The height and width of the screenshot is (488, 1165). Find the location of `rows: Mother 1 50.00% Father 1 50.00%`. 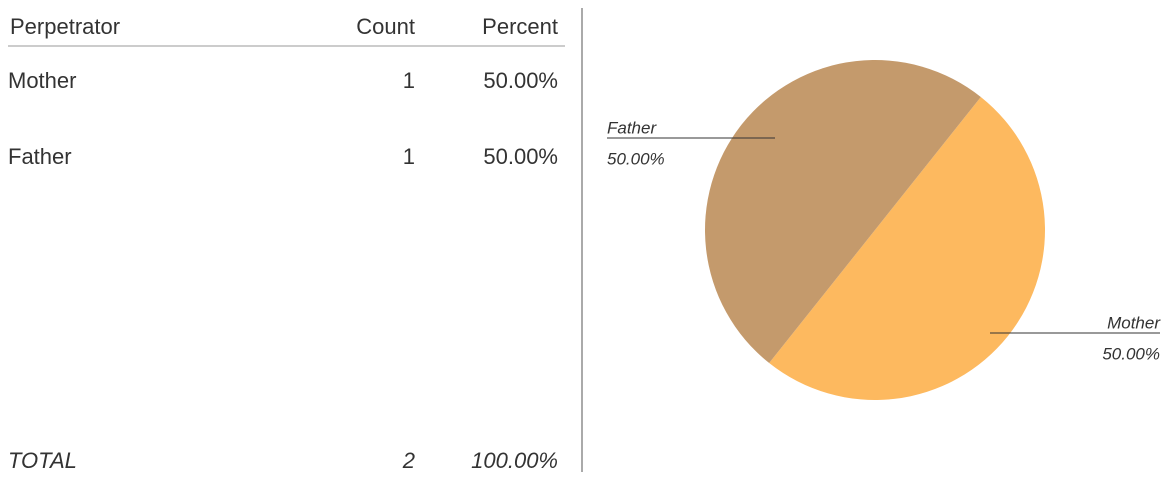

rows: Mother 1 50.00% Father 1 50.00% is located at coordinates (283, 118).